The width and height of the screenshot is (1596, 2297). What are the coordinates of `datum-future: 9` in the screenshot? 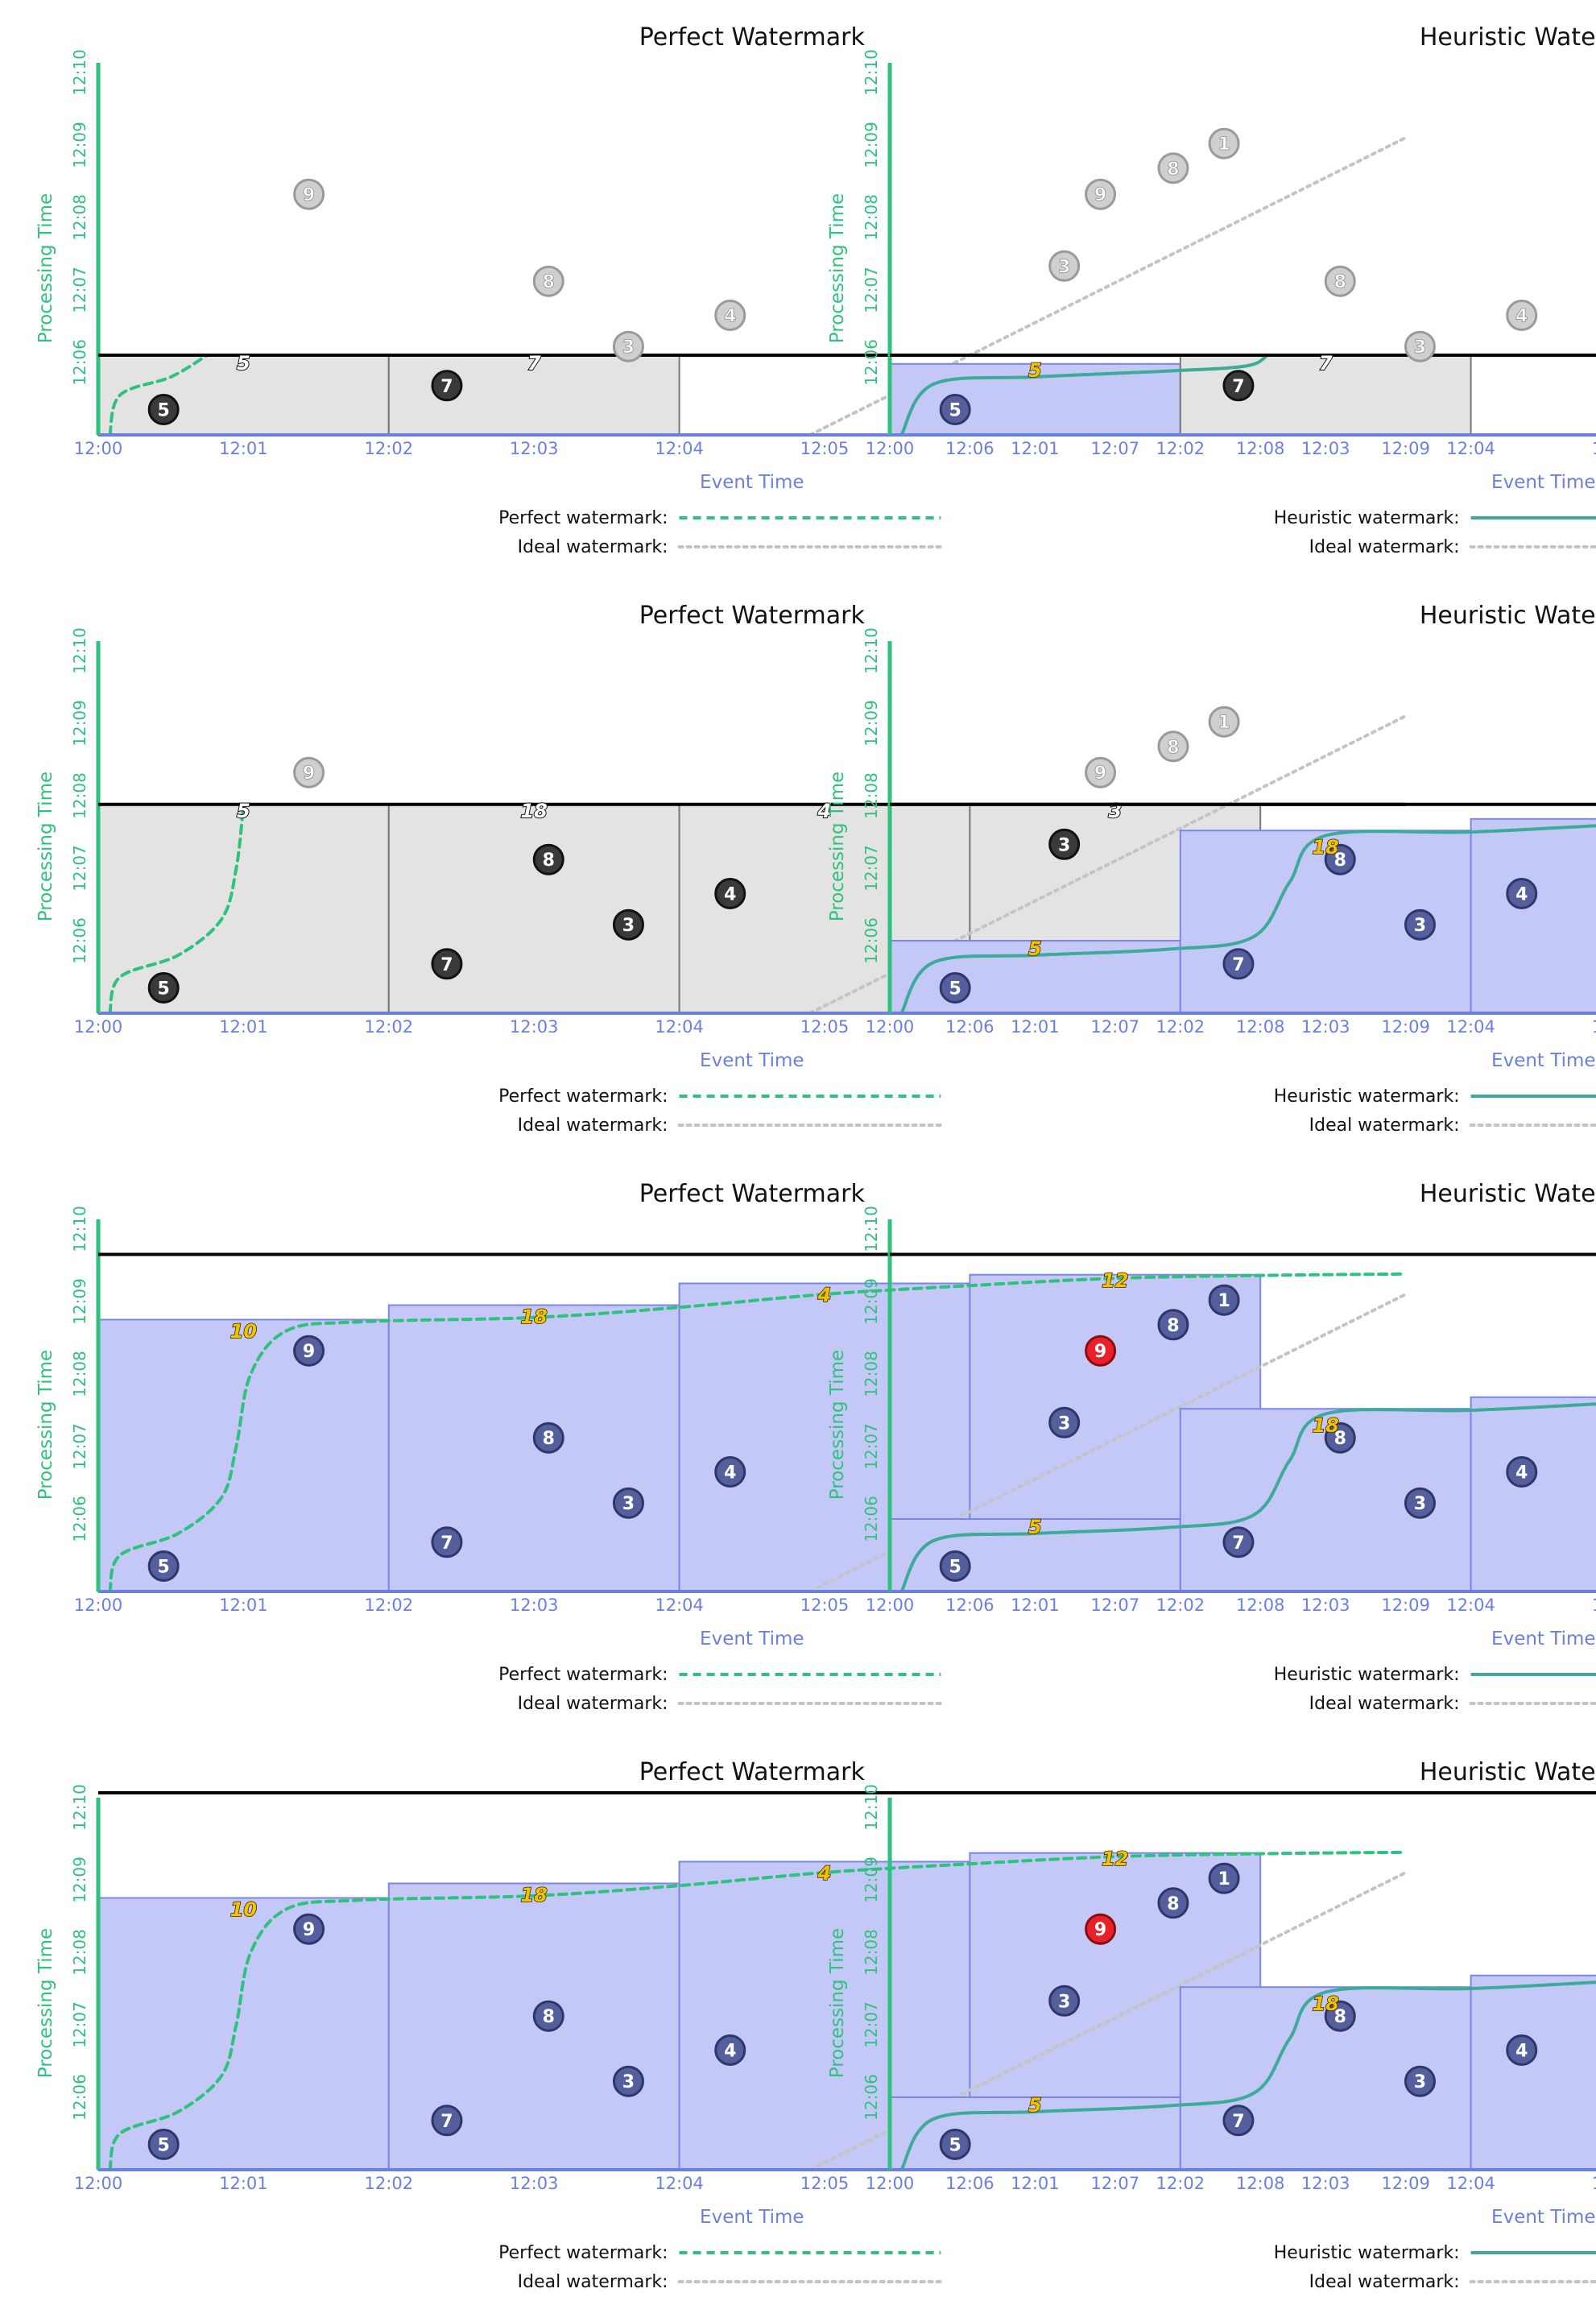 It's located at (309, 772).